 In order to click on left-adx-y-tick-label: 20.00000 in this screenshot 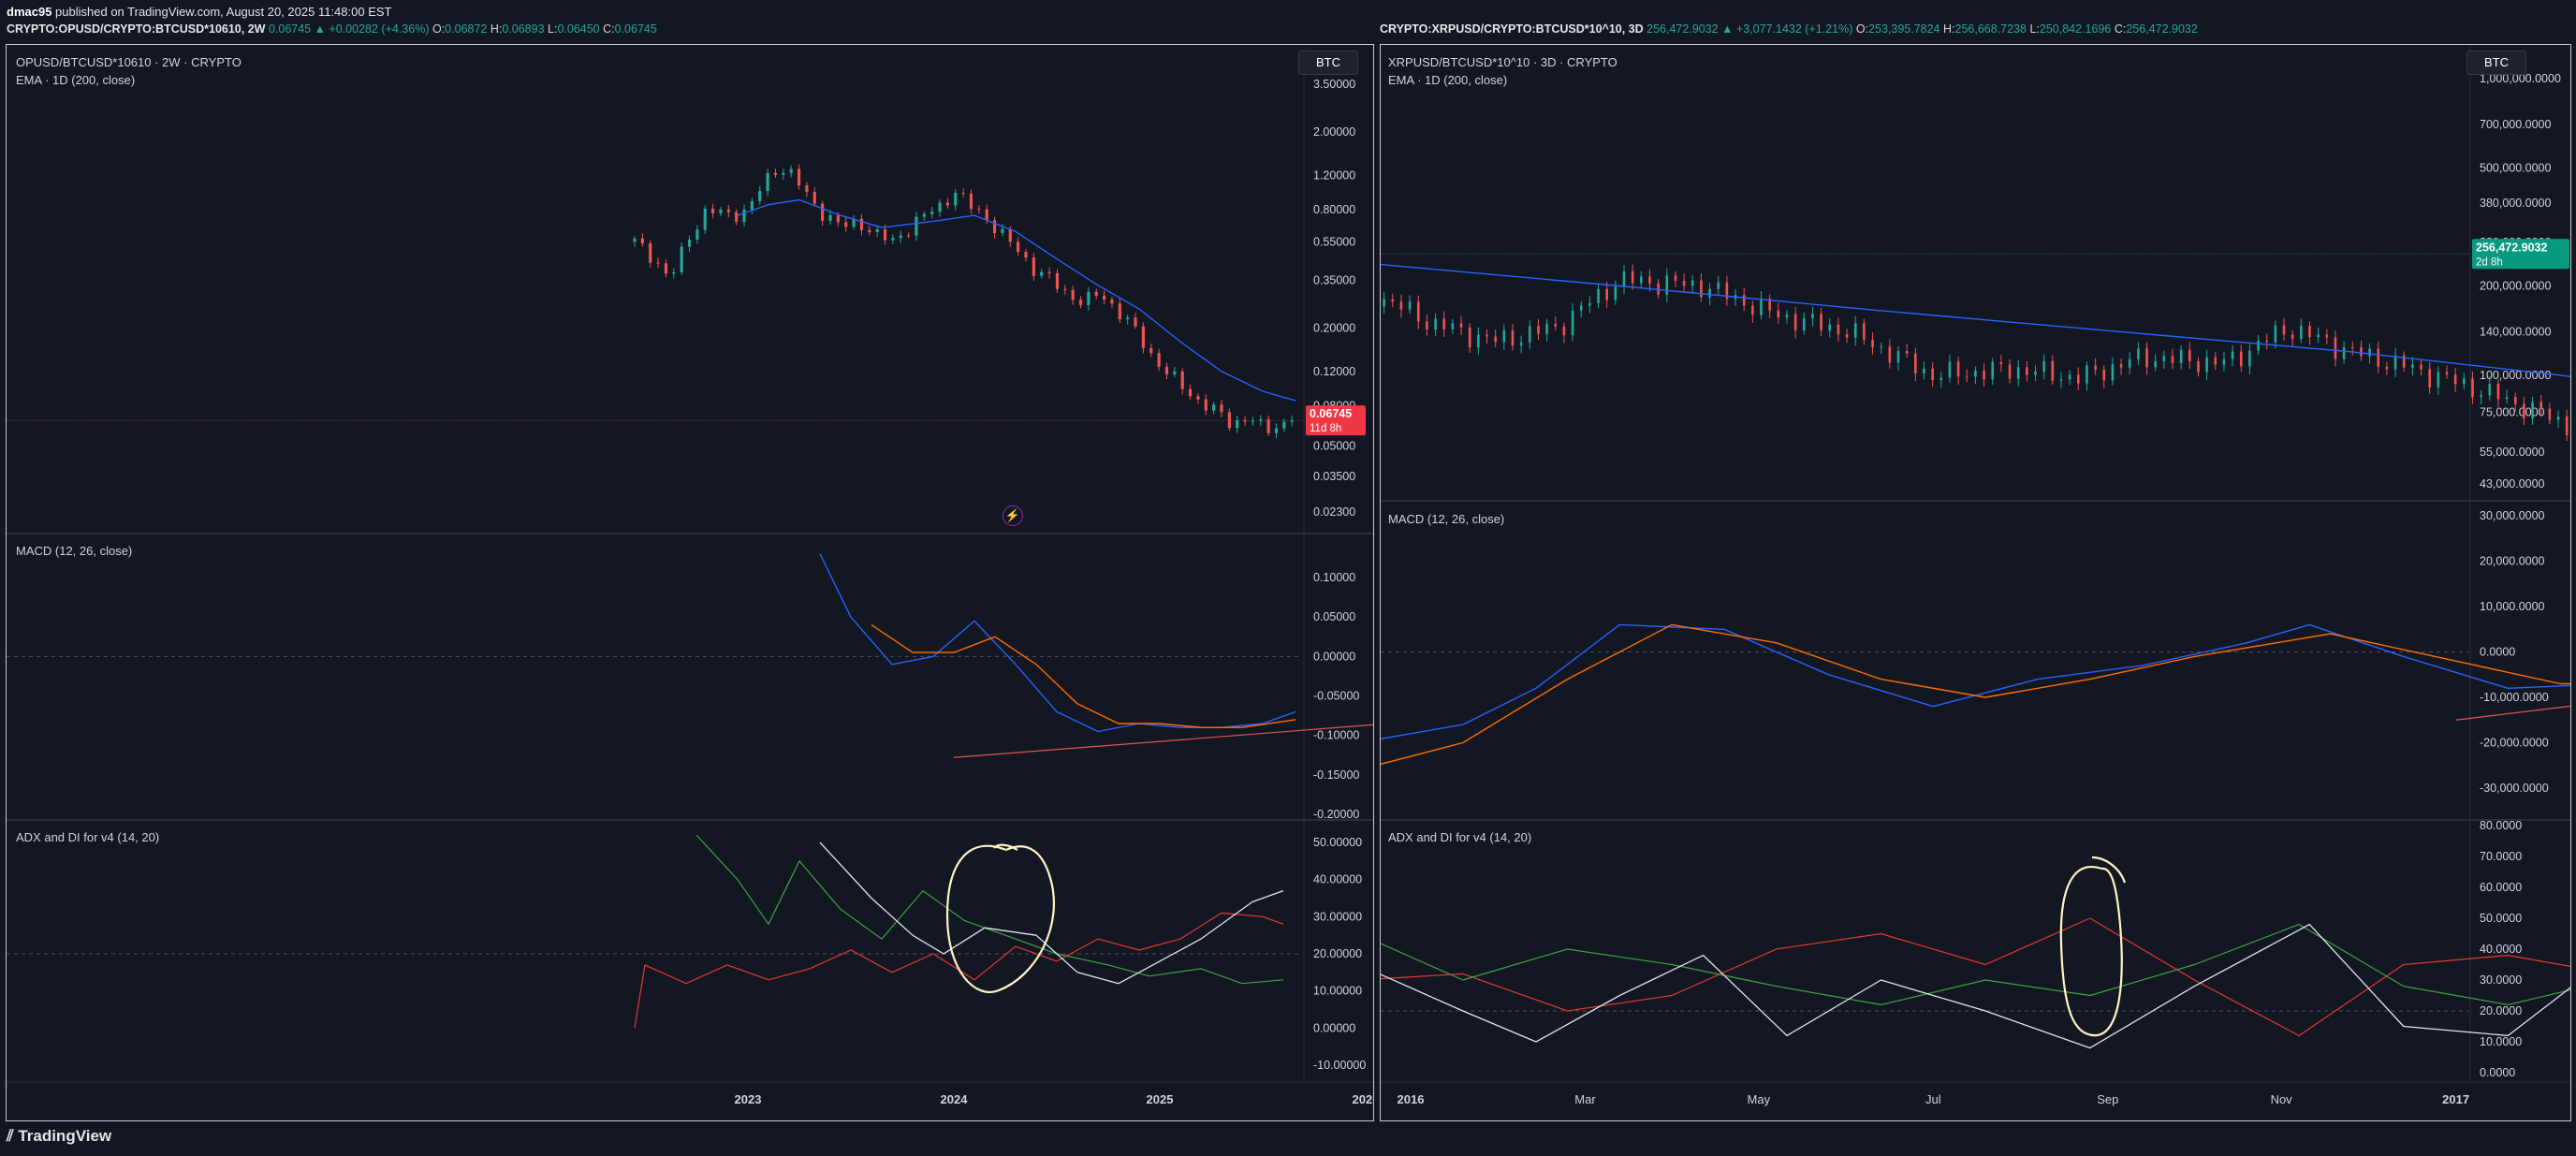, I will do `click(1337, 953)`.